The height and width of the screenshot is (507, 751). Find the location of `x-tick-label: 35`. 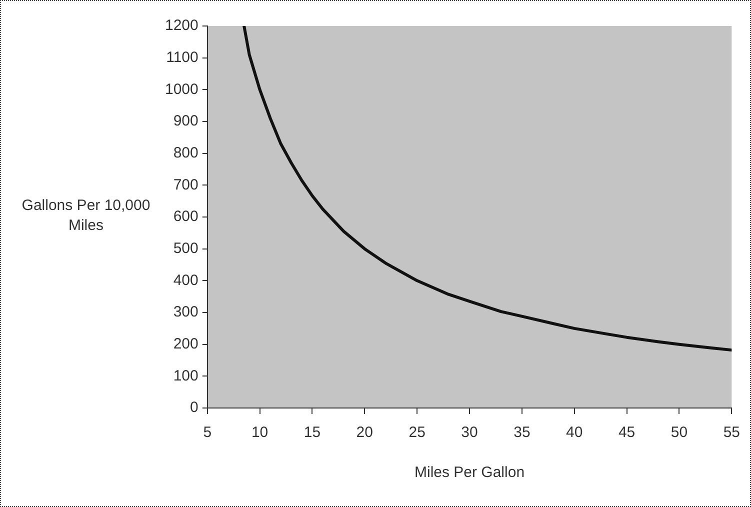

x-tick-label: 35 is located at coordinates (522, 433).